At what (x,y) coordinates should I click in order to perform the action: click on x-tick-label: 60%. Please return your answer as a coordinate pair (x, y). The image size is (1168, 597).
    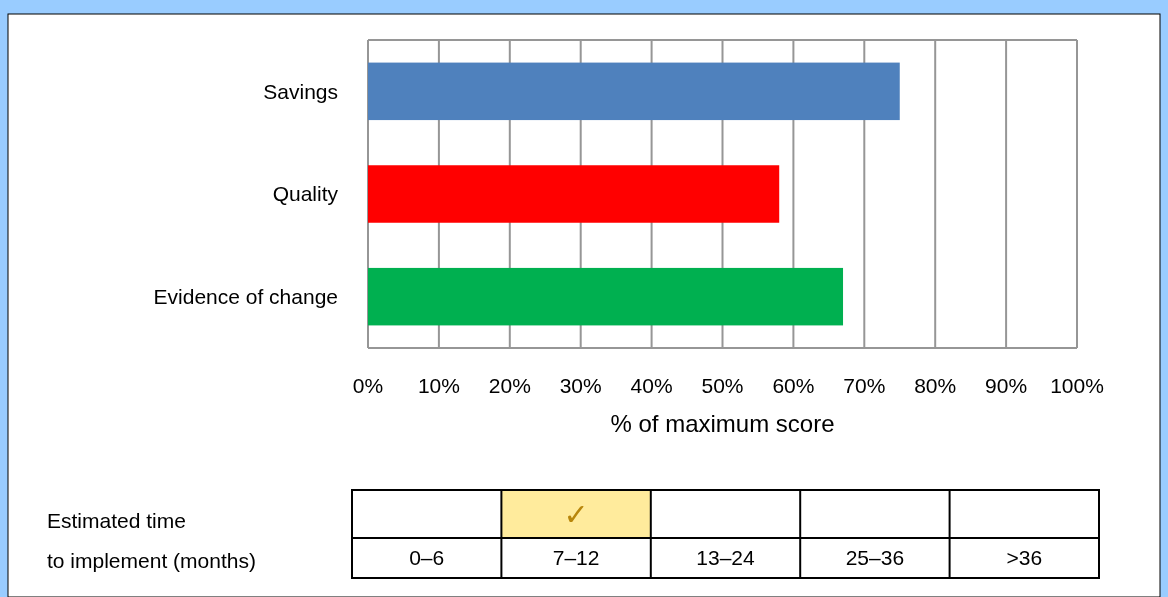
    Looking at the image, I should click on (793, 385).